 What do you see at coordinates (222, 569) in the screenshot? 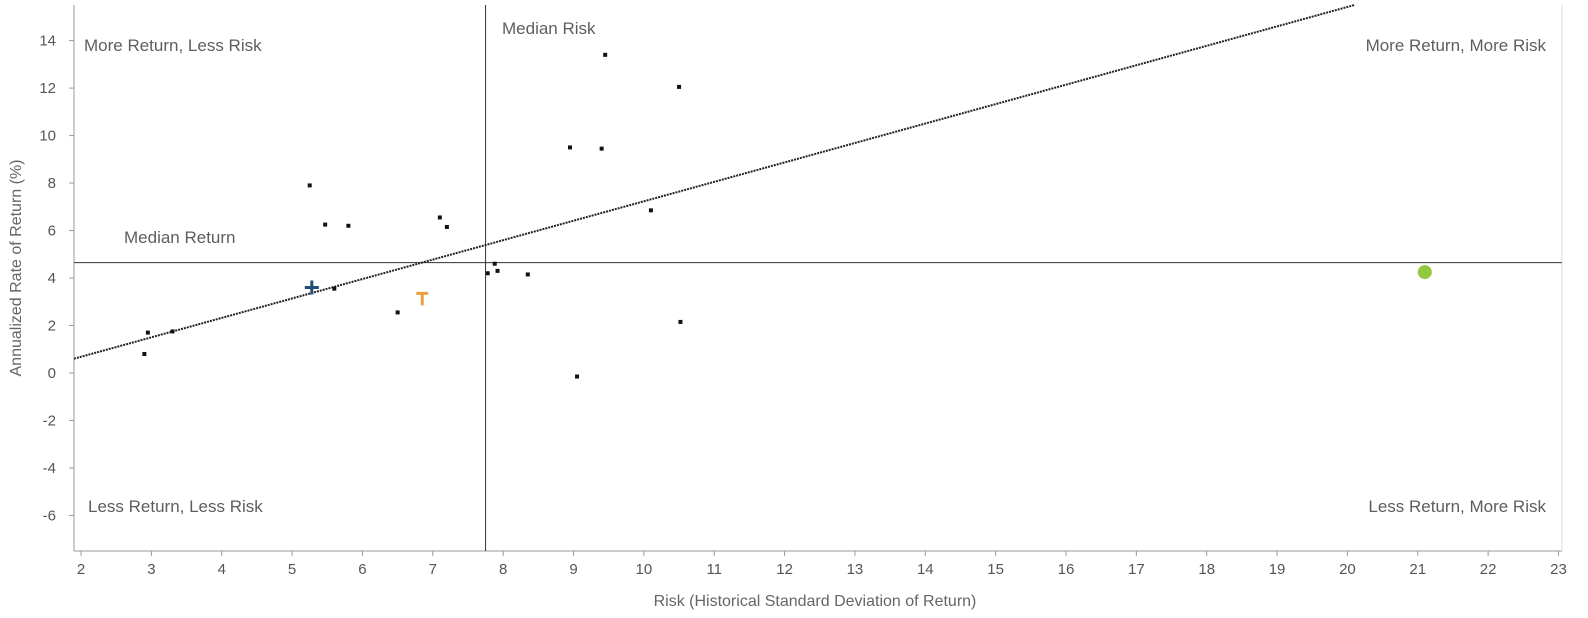
I see `x-tick-label: 4` at bounding box center [222, 569].